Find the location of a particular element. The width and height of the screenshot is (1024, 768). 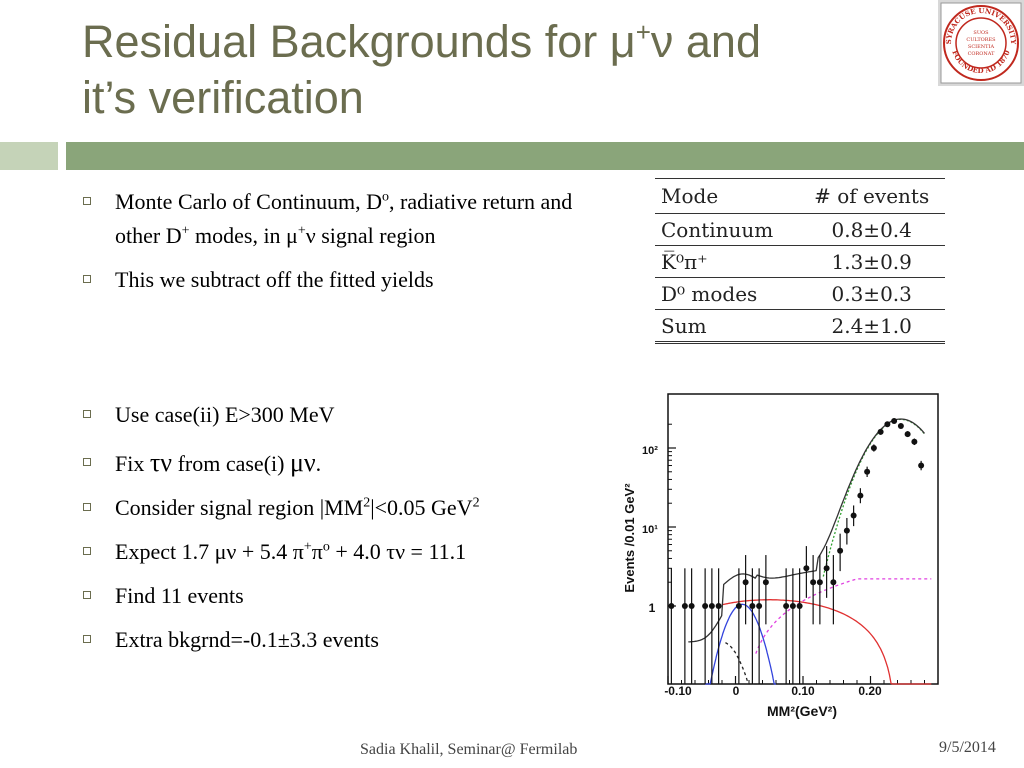

y-tick-label: 10² is located at coordinates (650, 451).